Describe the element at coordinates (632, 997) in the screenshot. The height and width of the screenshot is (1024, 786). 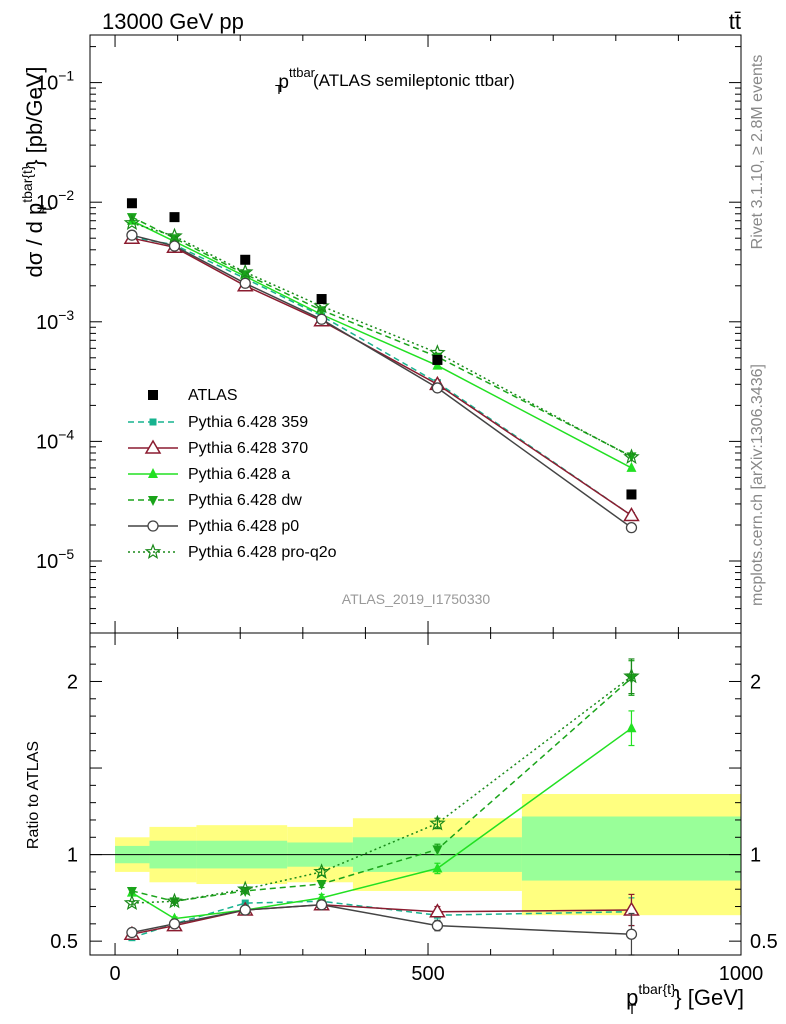
I see `x-axis-label-main: p` at that location.